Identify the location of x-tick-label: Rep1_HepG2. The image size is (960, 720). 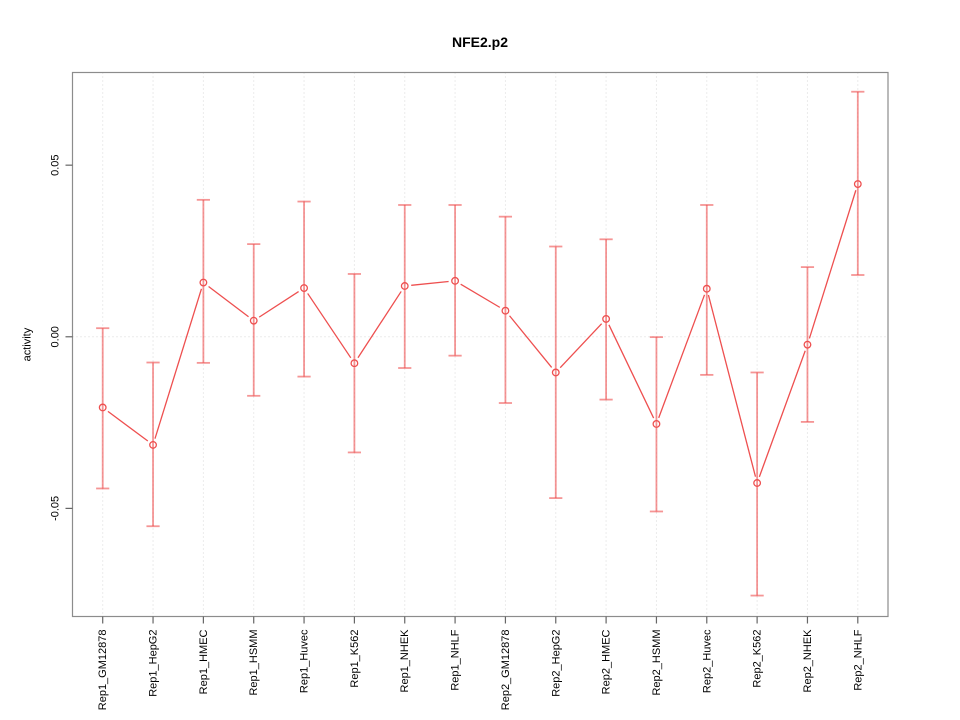
(154, 663).